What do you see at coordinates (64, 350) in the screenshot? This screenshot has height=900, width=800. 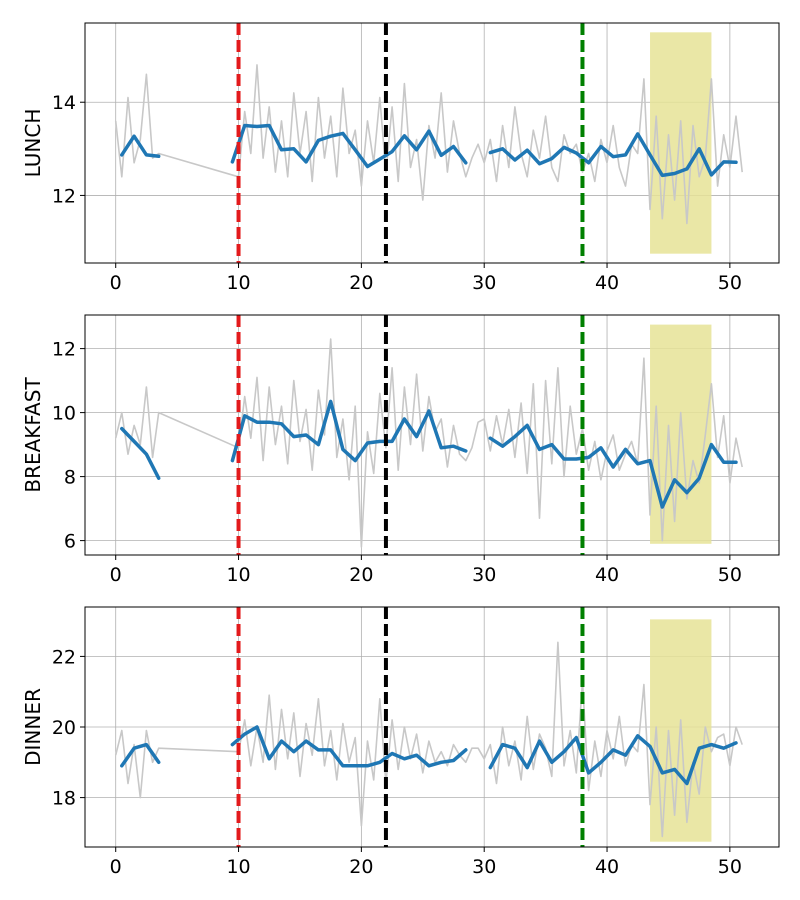 I see `breakfast-ytick-label-12: 12` at bounding box center [64, 350].